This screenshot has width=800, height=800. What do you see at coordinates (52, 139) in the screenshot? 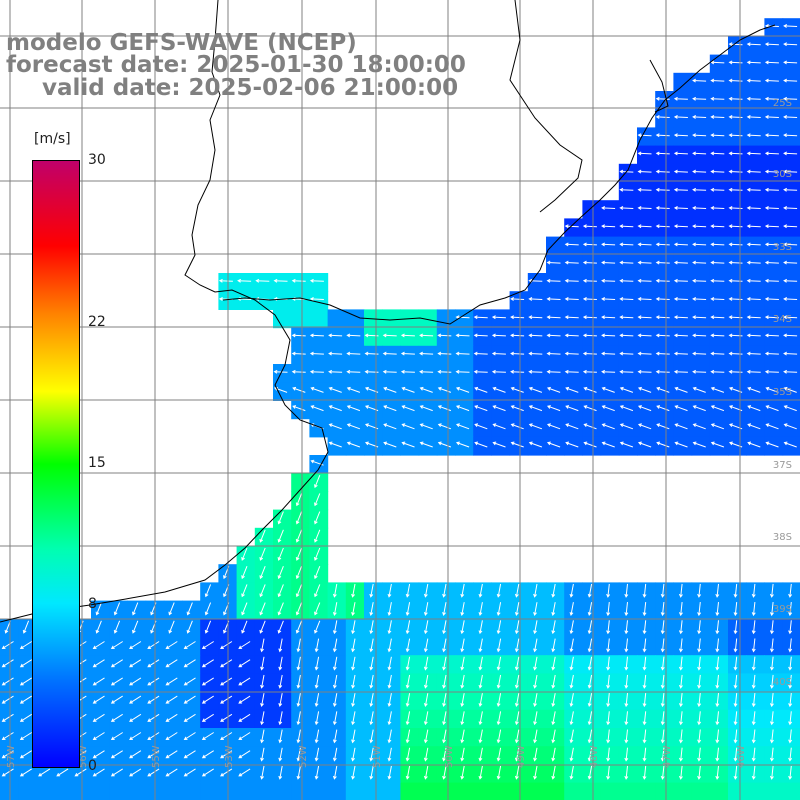
I see `colorbar-unit: [m/s]` at bounding box center [52, 139].